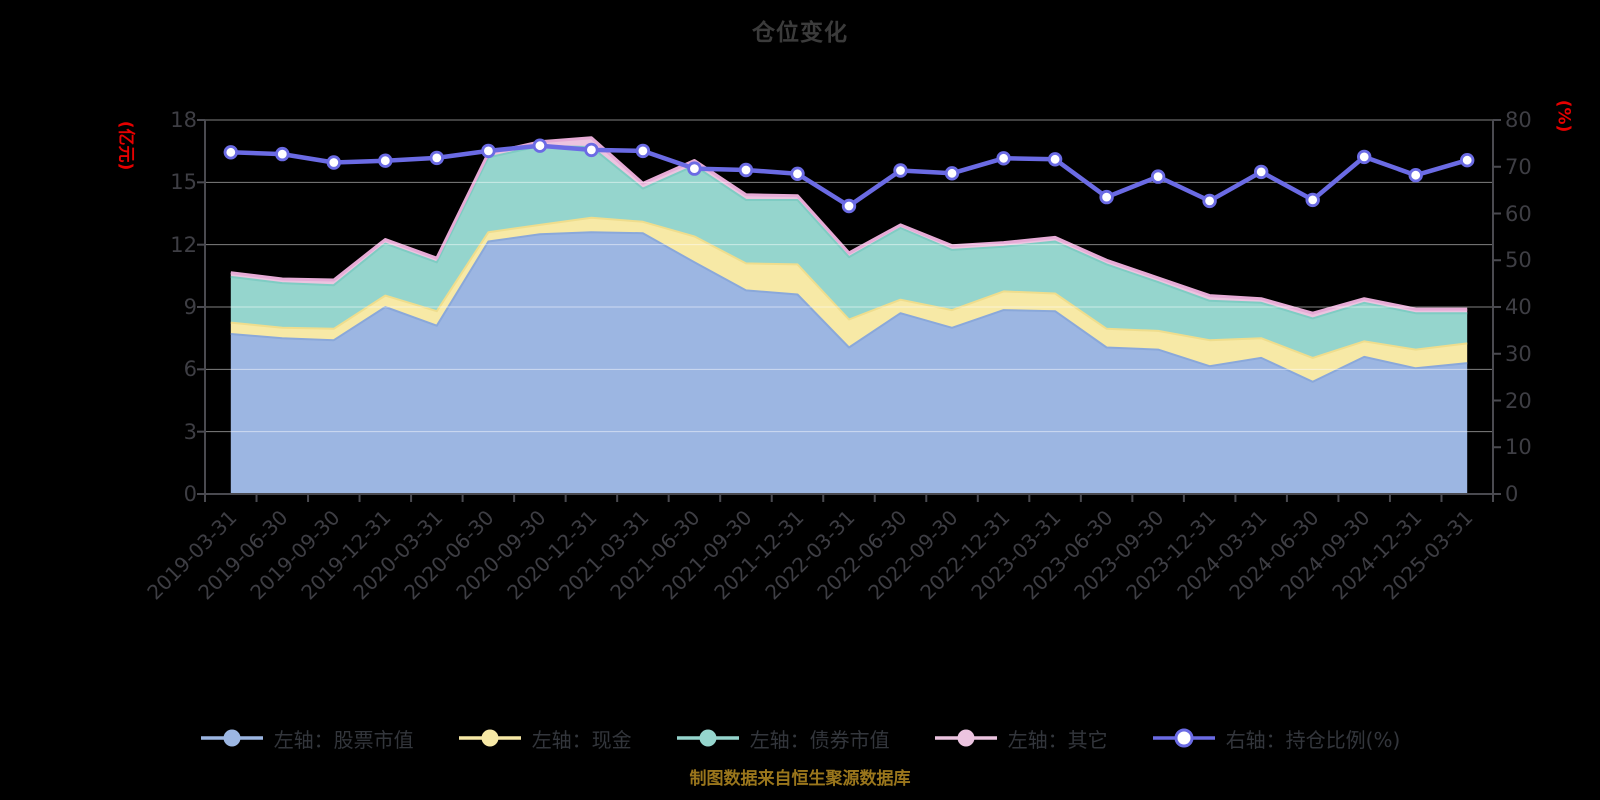 Image resolution: width=1600 pixels, height=800 pixels. What do you see at coordinates (849, 176) in the screenshot?
I see `ratio-line` at bounding box center [849, 176].